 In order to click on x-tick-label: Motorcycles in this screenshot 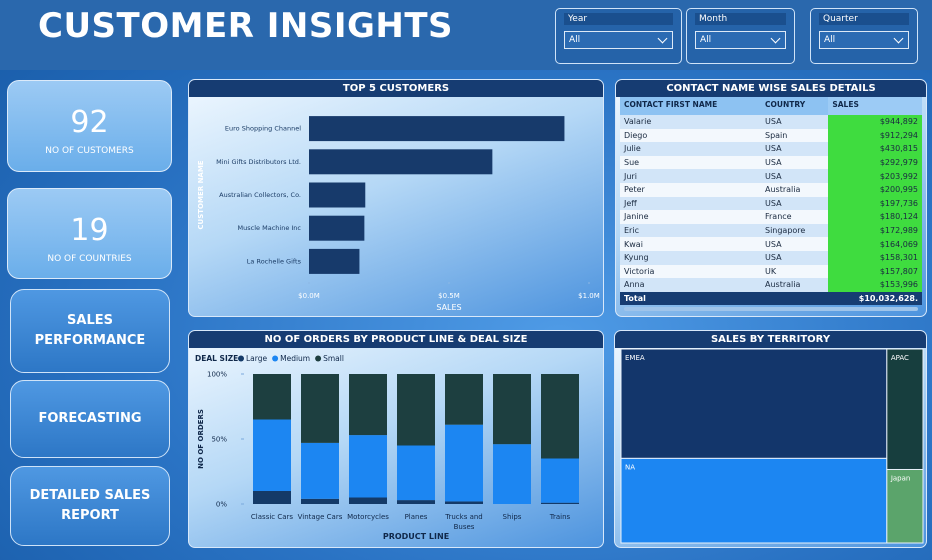, I will do `click(368, 517)`.